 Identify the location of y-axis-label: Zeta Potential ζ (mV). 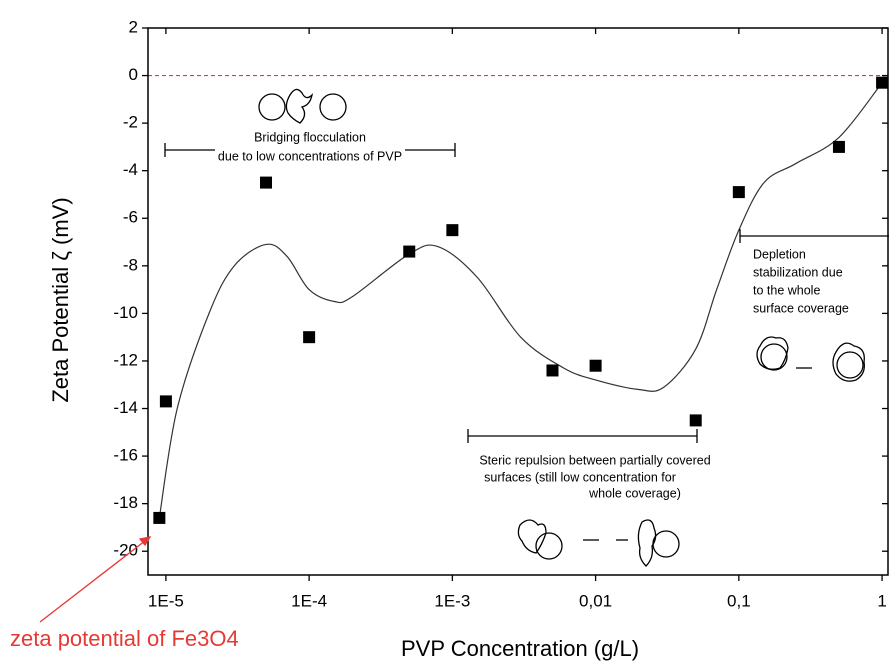
(60, 299).